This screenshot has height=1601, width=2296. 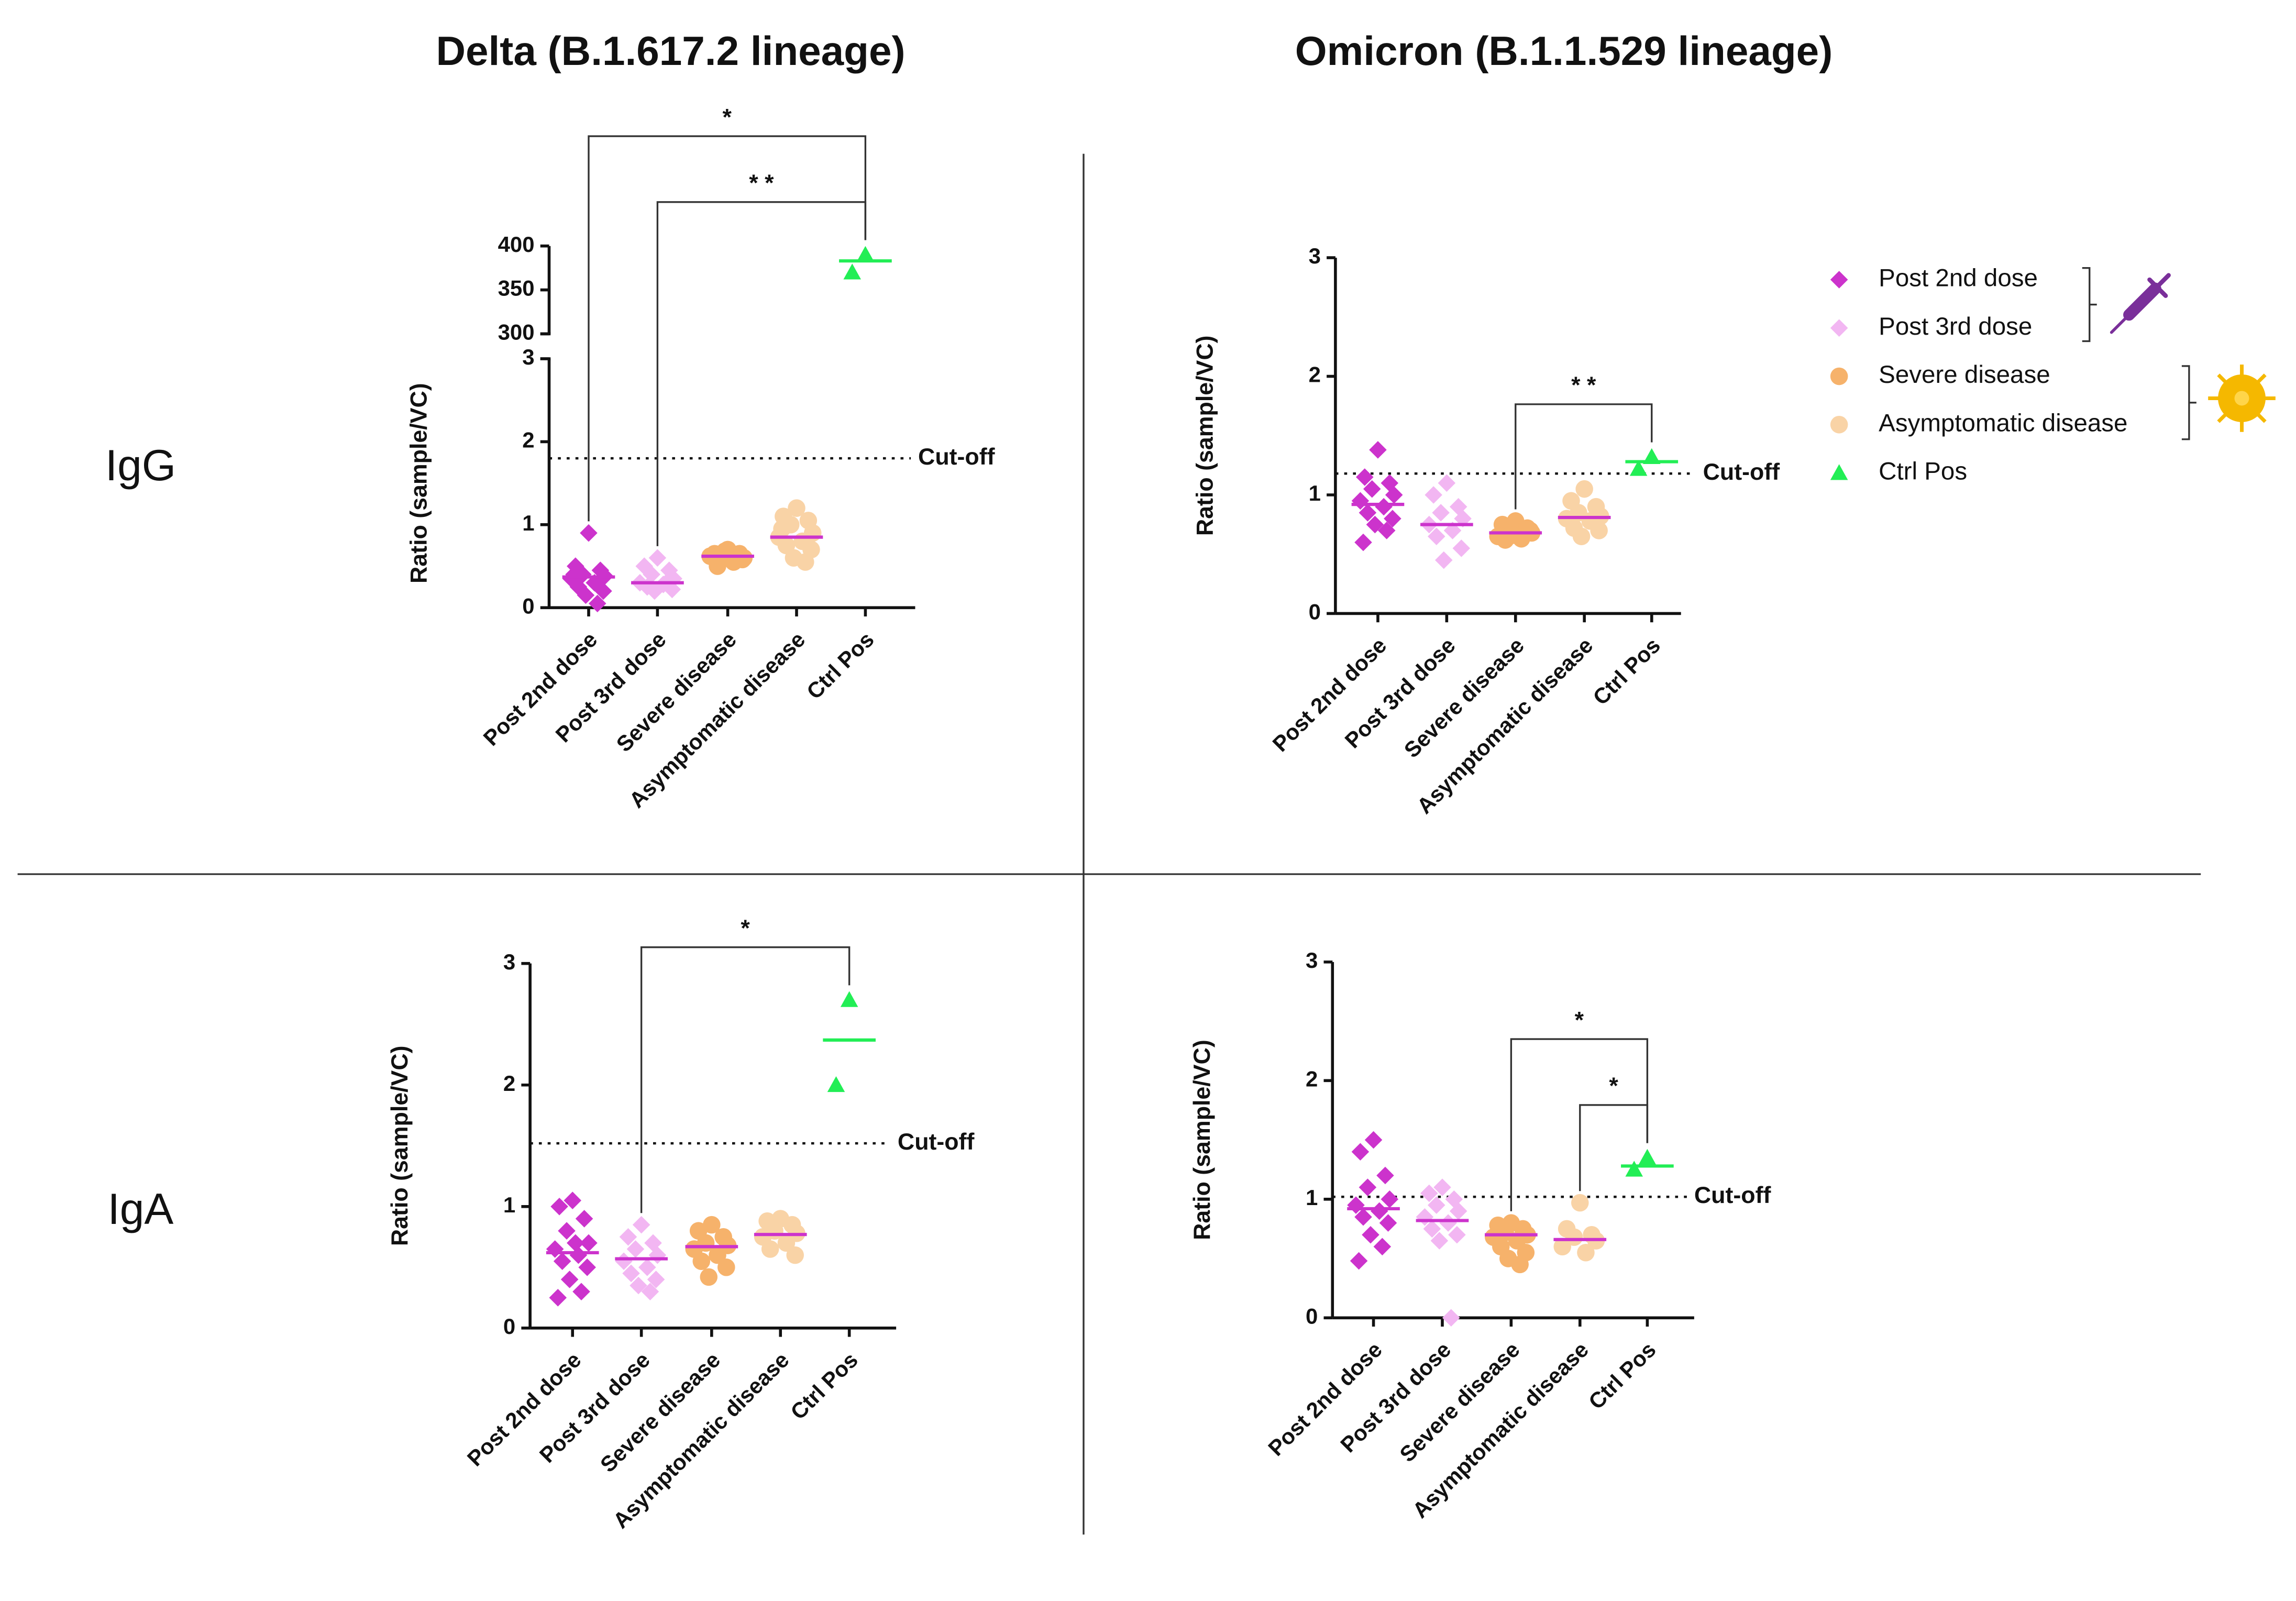 I want to click on legend-label: Asymptomatic disease, so click(x=2003, y=423).